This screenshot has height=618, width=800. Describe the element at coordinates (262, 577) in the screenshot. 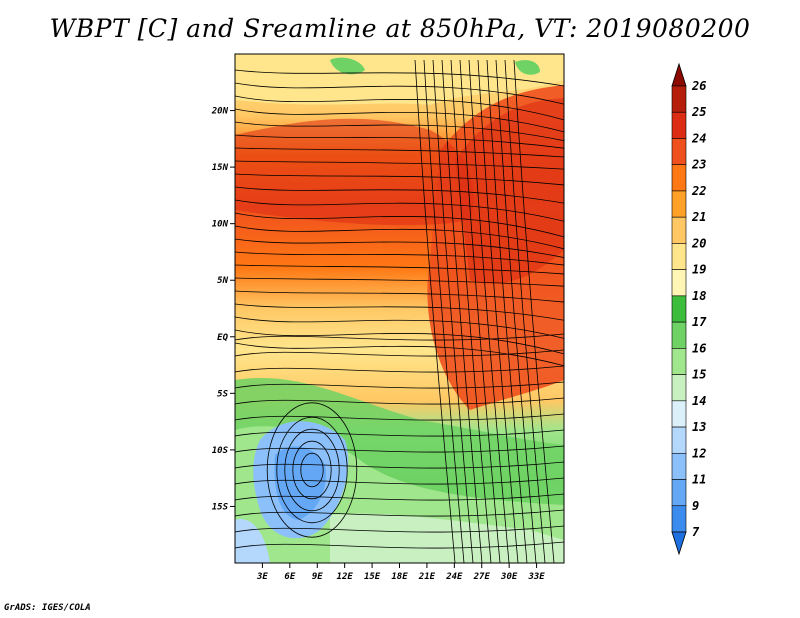

I see `lon-tick-label: 3E` at that location.